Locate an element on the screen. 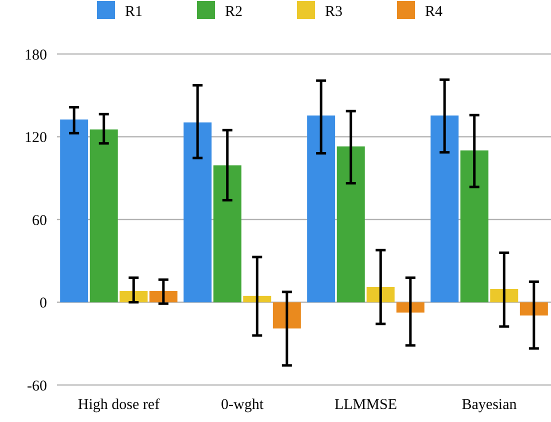 The width and height of the screenshot is (551, 422). legend-label: R2 is located at coordinates (234, 12).